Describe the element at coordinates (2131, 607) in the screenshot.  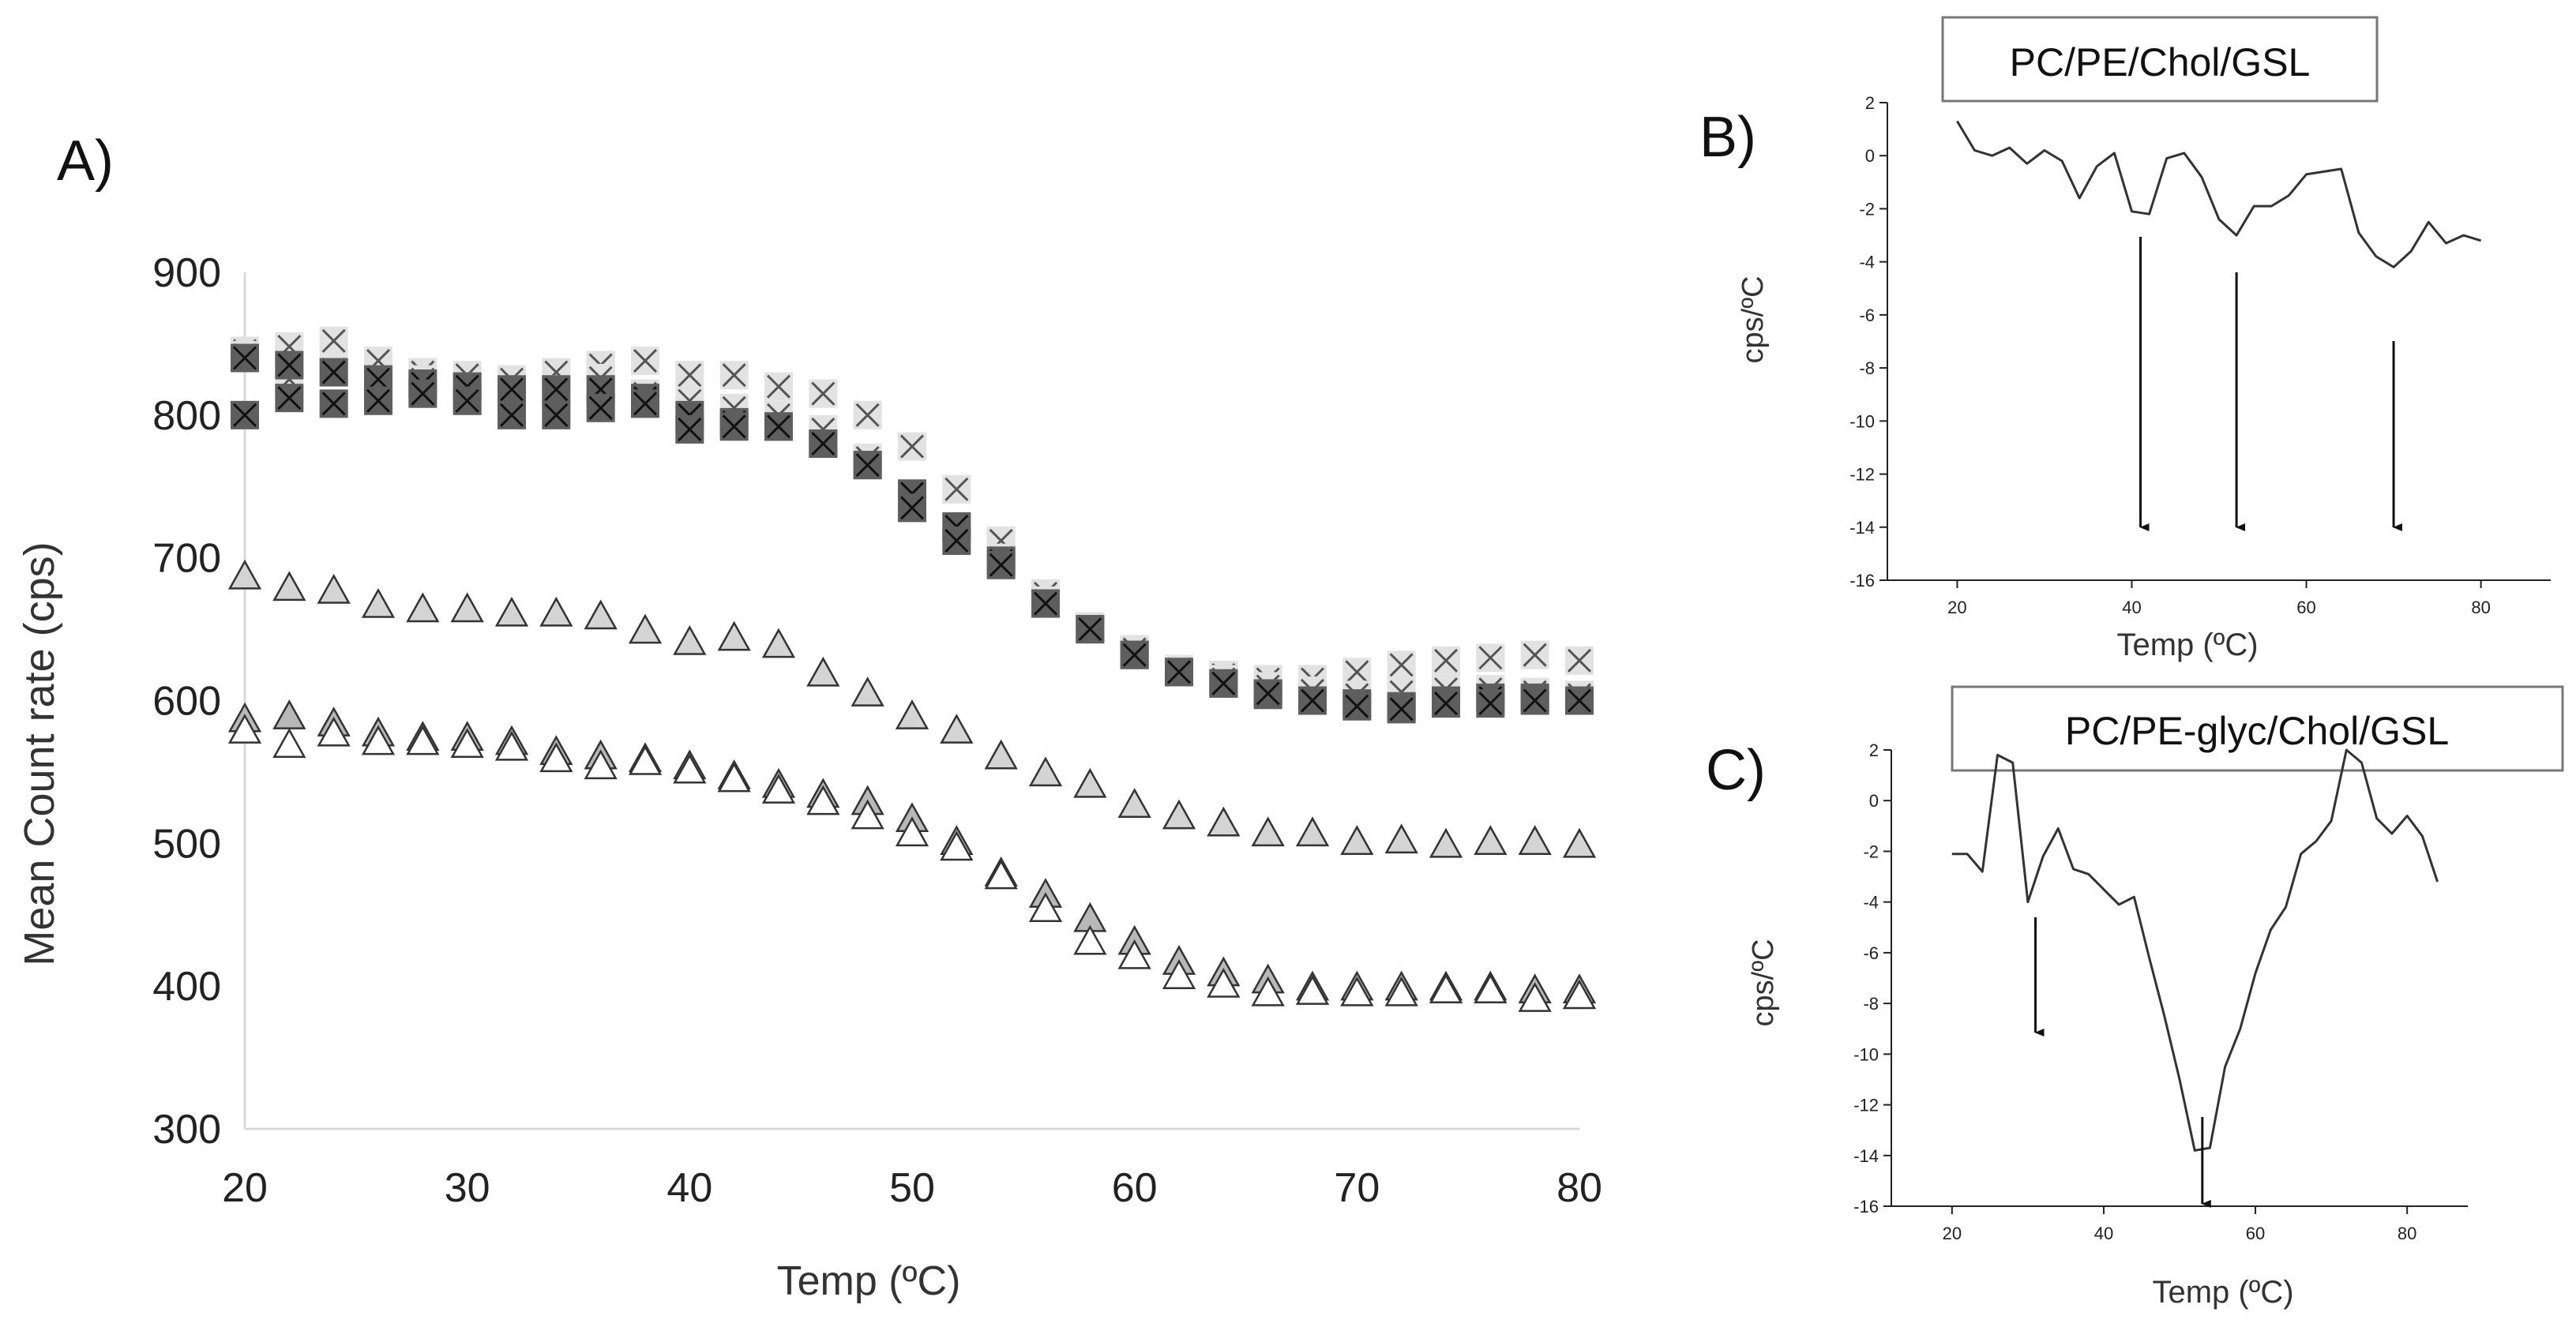
I see `panelb-x-tick-label: 40` at that location.